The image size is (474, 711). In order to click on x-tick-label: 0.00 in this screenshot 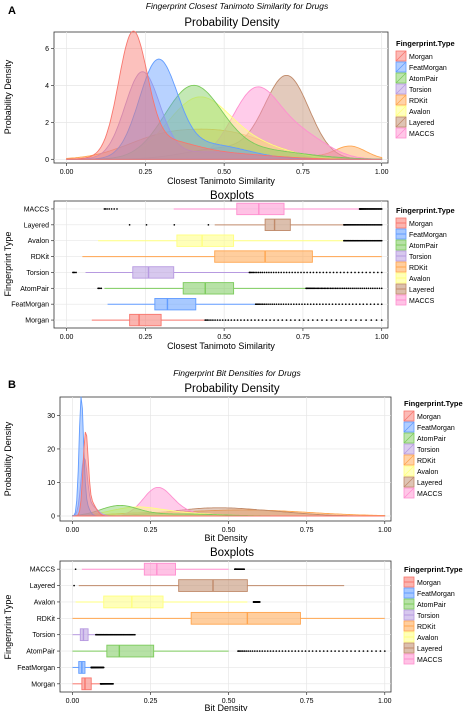, I will do `click(67, 337)`.